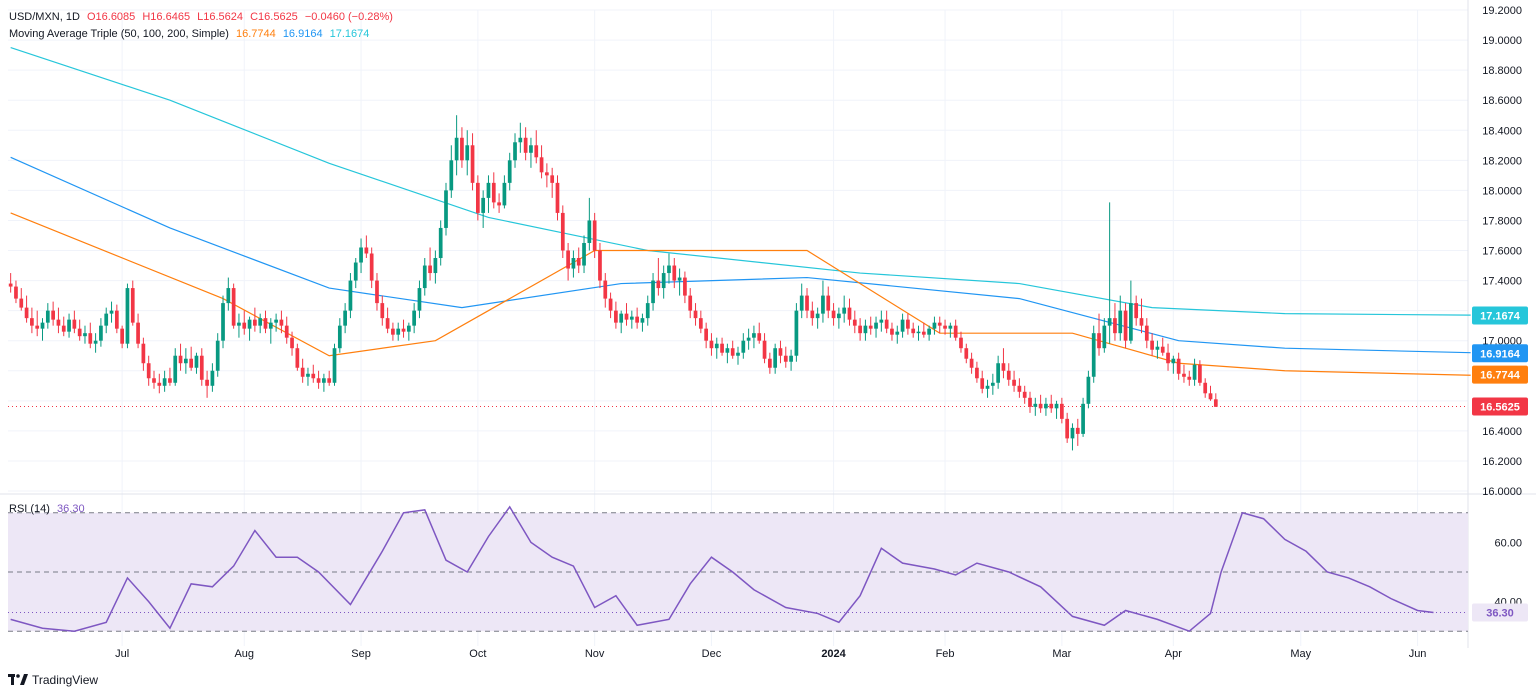 The width and height of the screenshot is (1536, 697). I want to click on change-value: −0.0460 (−0.28%), so click(348, 17).